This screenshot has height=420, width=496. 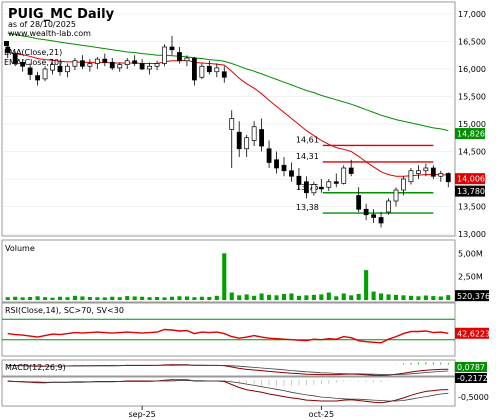 What do you see at coordinates (473, 397) in the screenshot?
I see `macd-y-tick: -0,5000` at bounding box center [473, 397].